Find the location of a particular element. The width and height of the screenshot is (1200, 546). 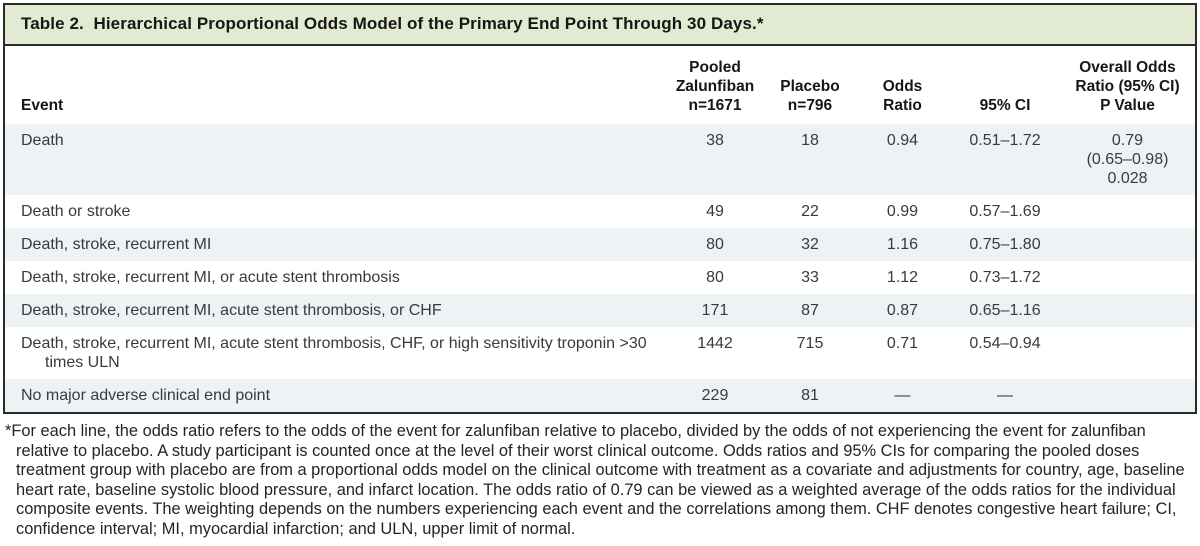

cell-event: No major adverse clinical end point is located at coordinates (146, 395).